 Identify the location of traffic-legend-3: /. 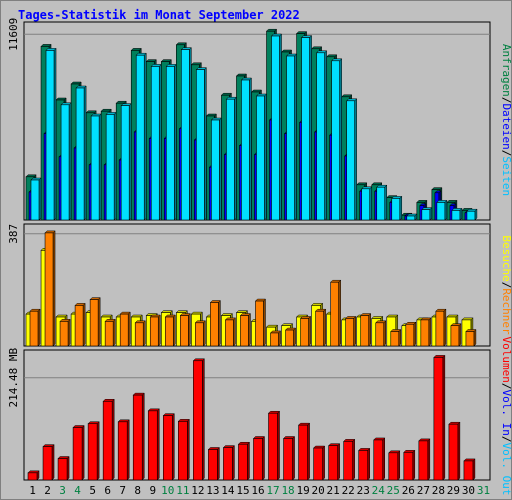
(506, 153).